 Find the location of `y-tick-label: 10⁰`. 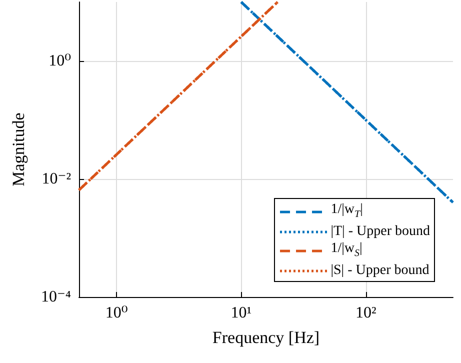

y-tick-label: 10⁰ is located at coordinates (59, 61).